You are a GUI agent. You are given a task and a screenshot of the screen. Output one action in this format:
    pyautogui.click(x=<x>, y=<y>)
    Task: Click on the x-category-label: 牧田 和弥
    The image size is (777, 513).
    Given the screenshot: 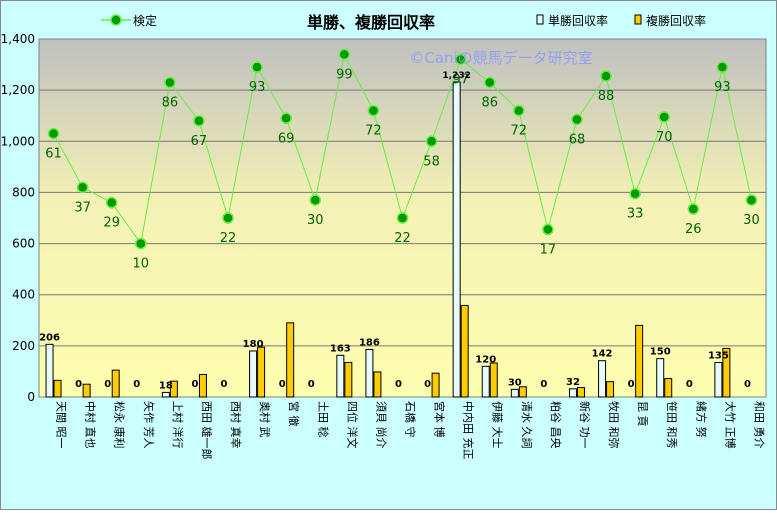 What is the action you would take?
    pyautogui.click(x=614, y=425)
    